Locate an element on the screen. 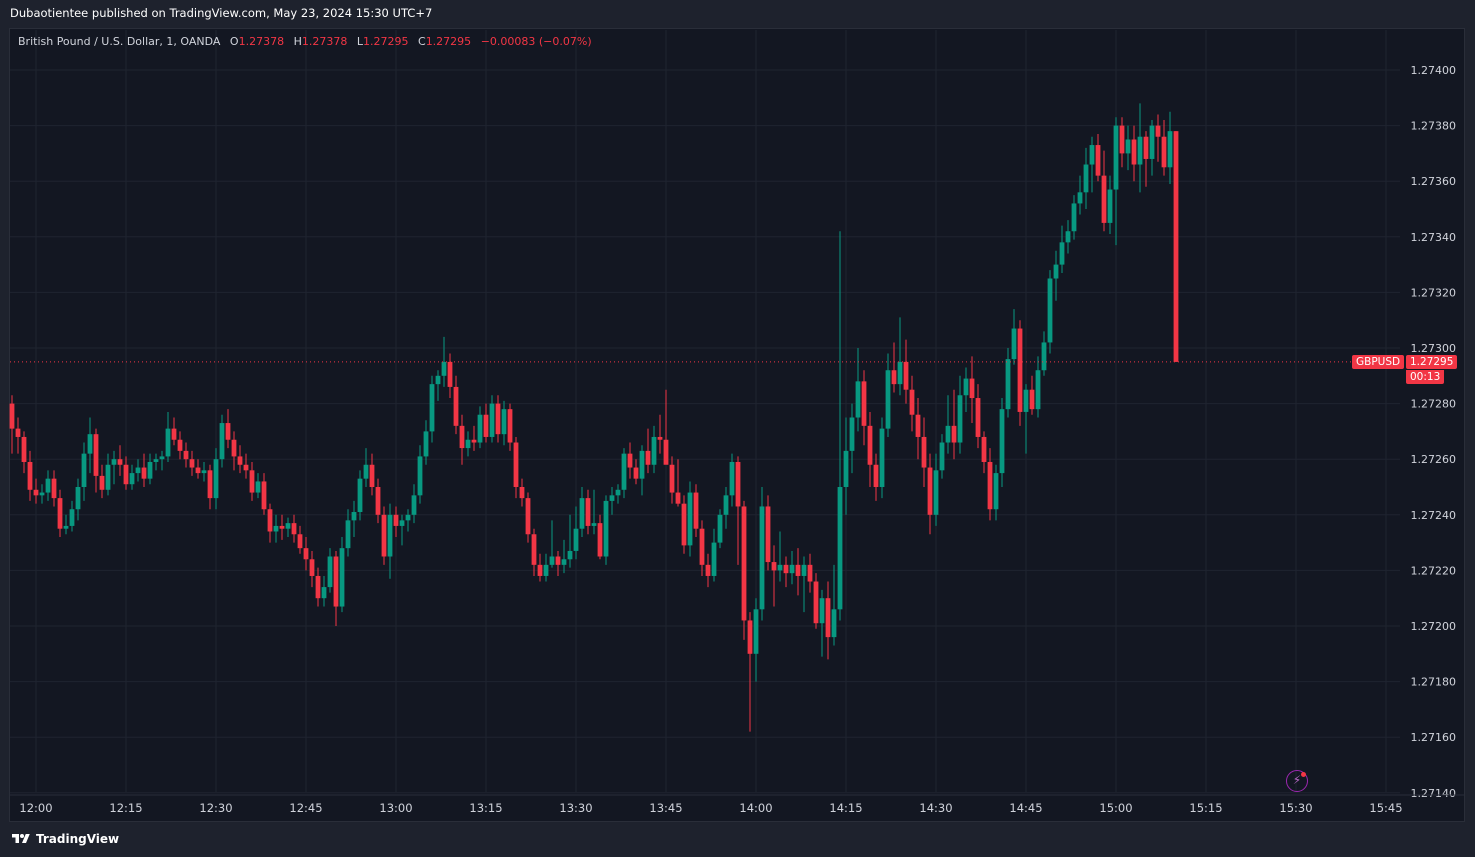 The width and height of the screenshot is (1475, 857). y-tick-label: 1.27240 is located at coordinates (1434, 515).